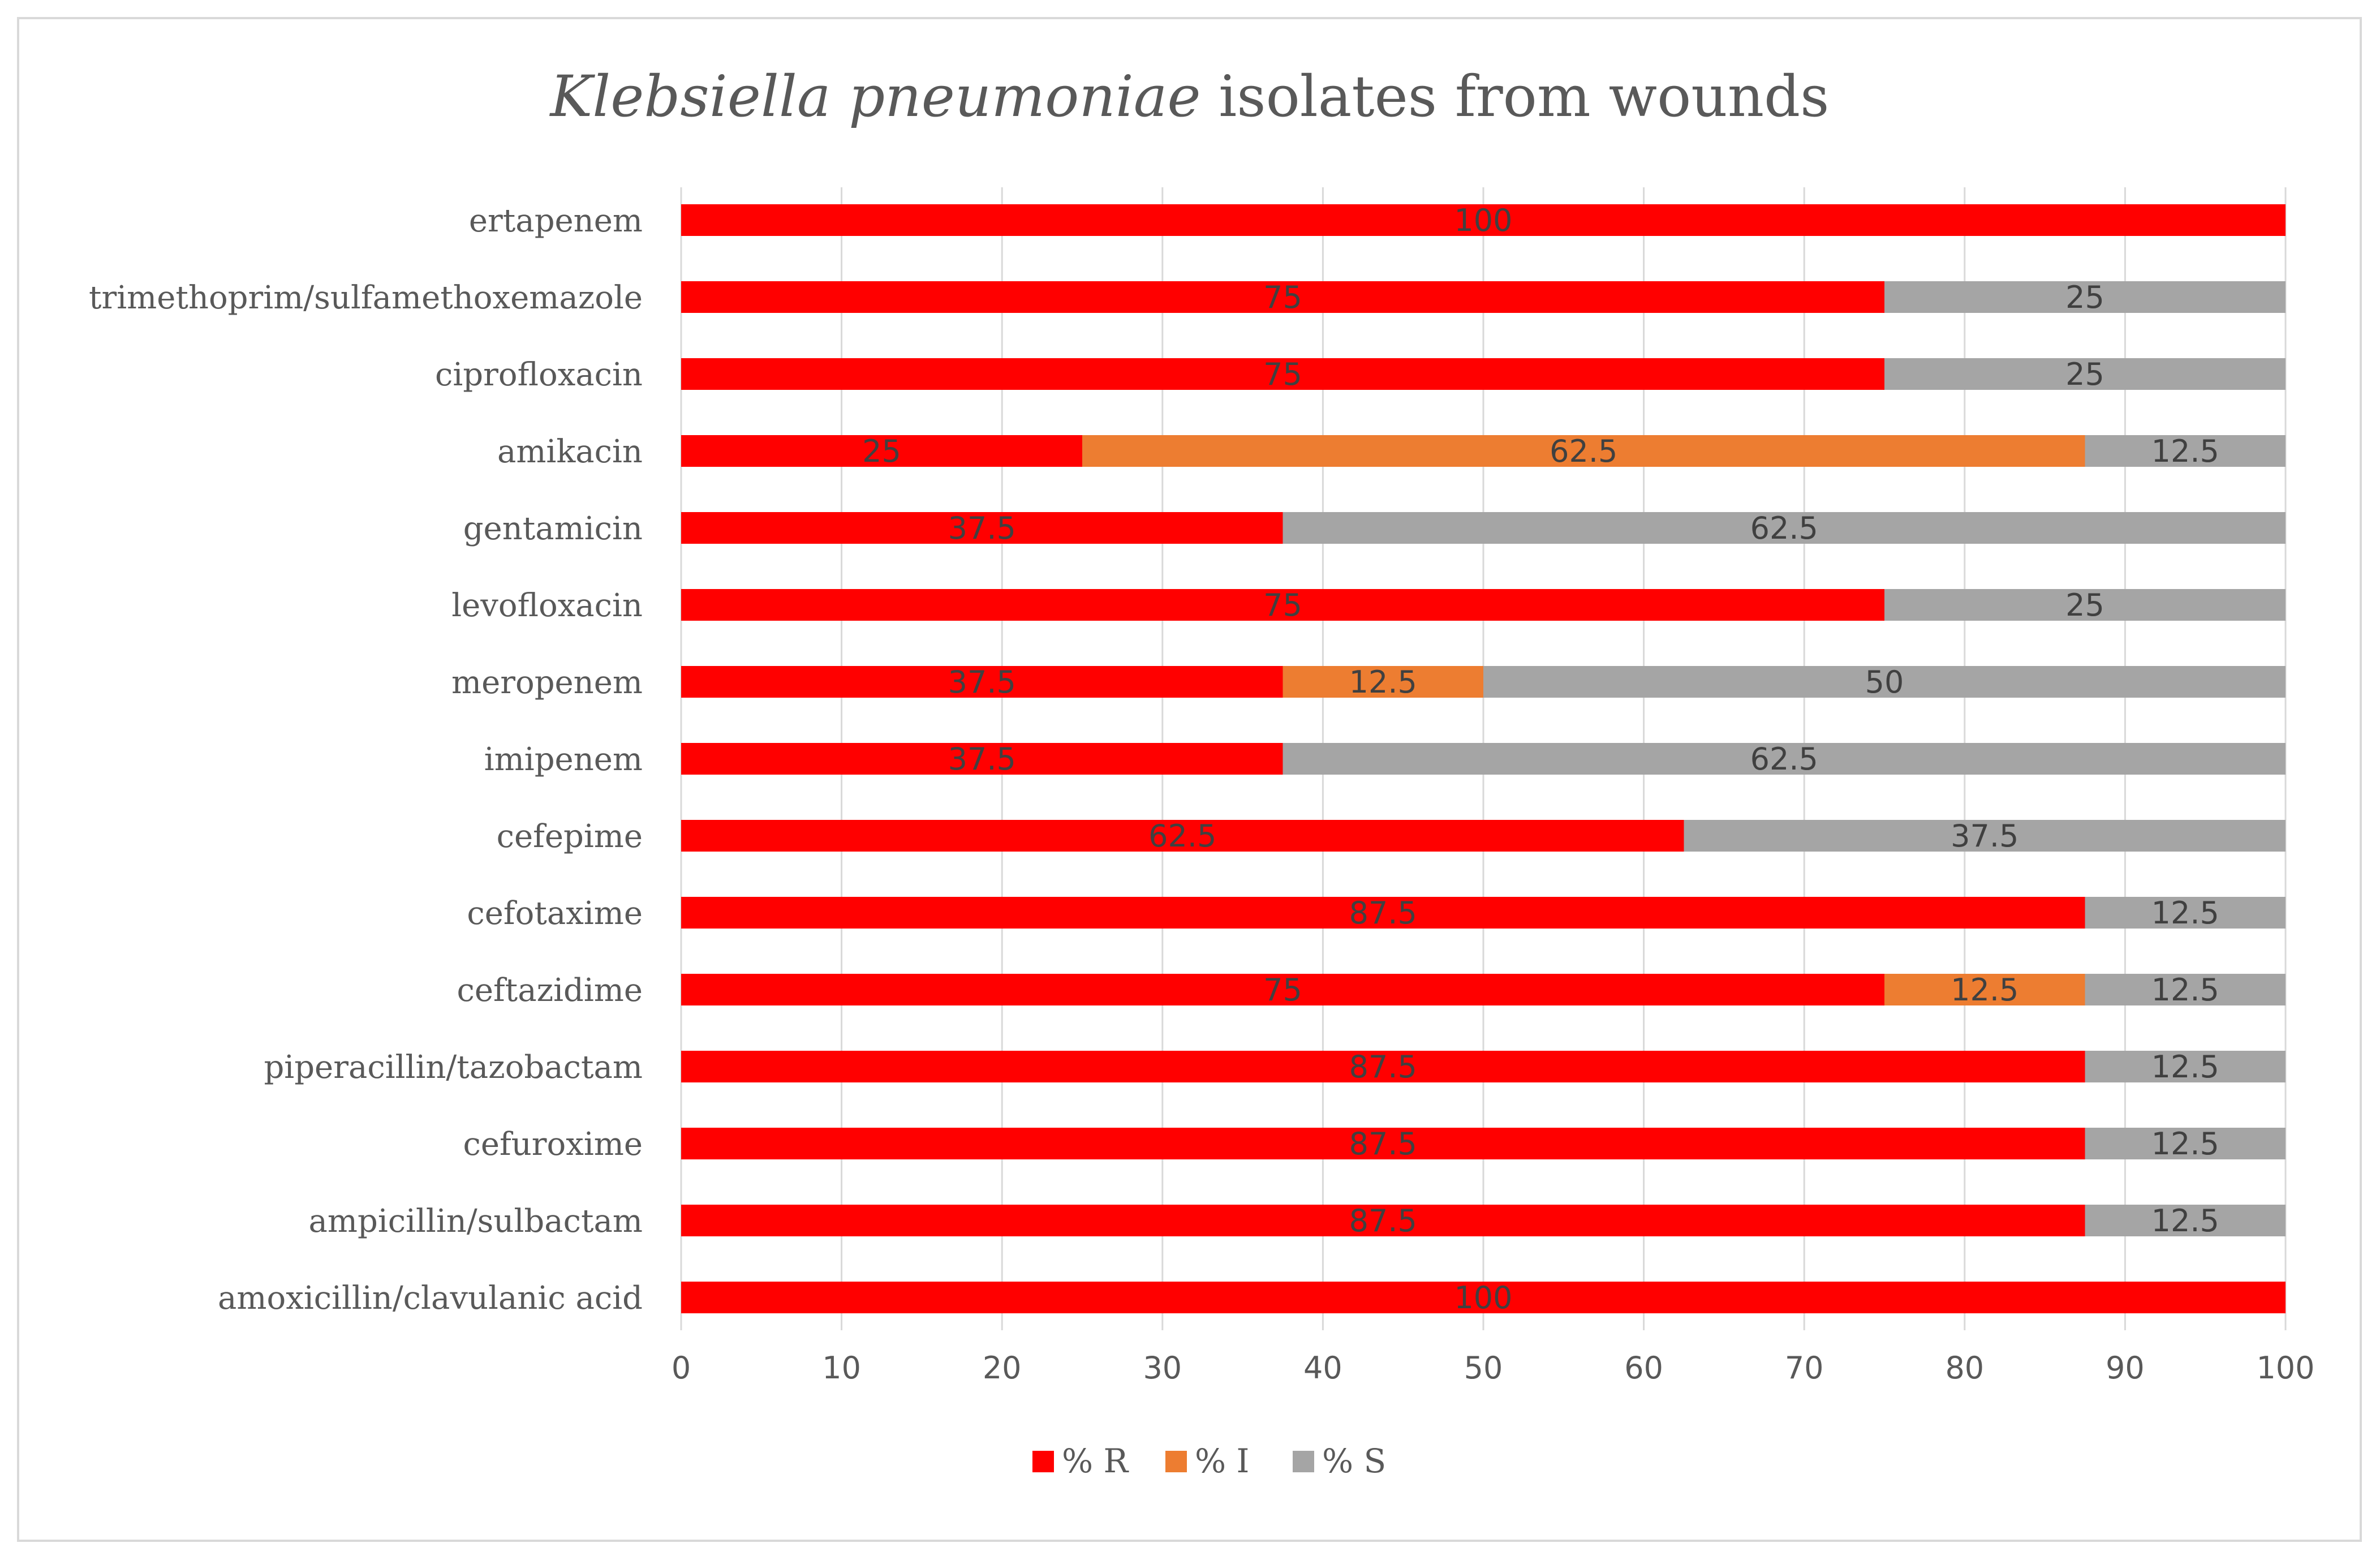 The width and height of the screenshot is (2380, 1560). I want to click on category-label-cefuroxime: cefuroxime, so click(553, 1144).